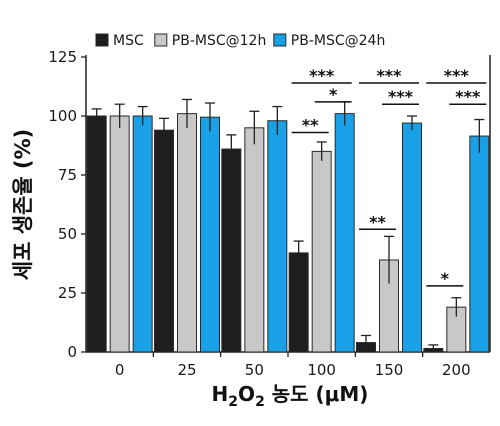 Image resolution: width=500 pixels, height=426 pixels. Describe the element at coordinates (317, 394) in the screenshot. I see `x-axis-title-part: 농도 (μM)` at that location.